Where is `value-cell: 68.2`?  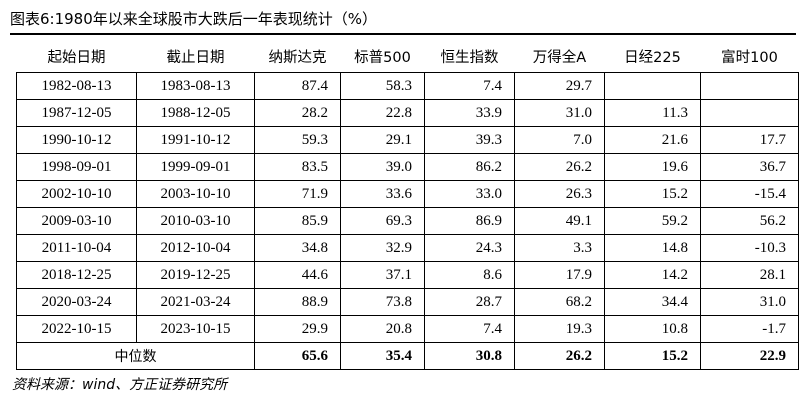
value-cell: 68.2 is located at coordinates (559, 302).